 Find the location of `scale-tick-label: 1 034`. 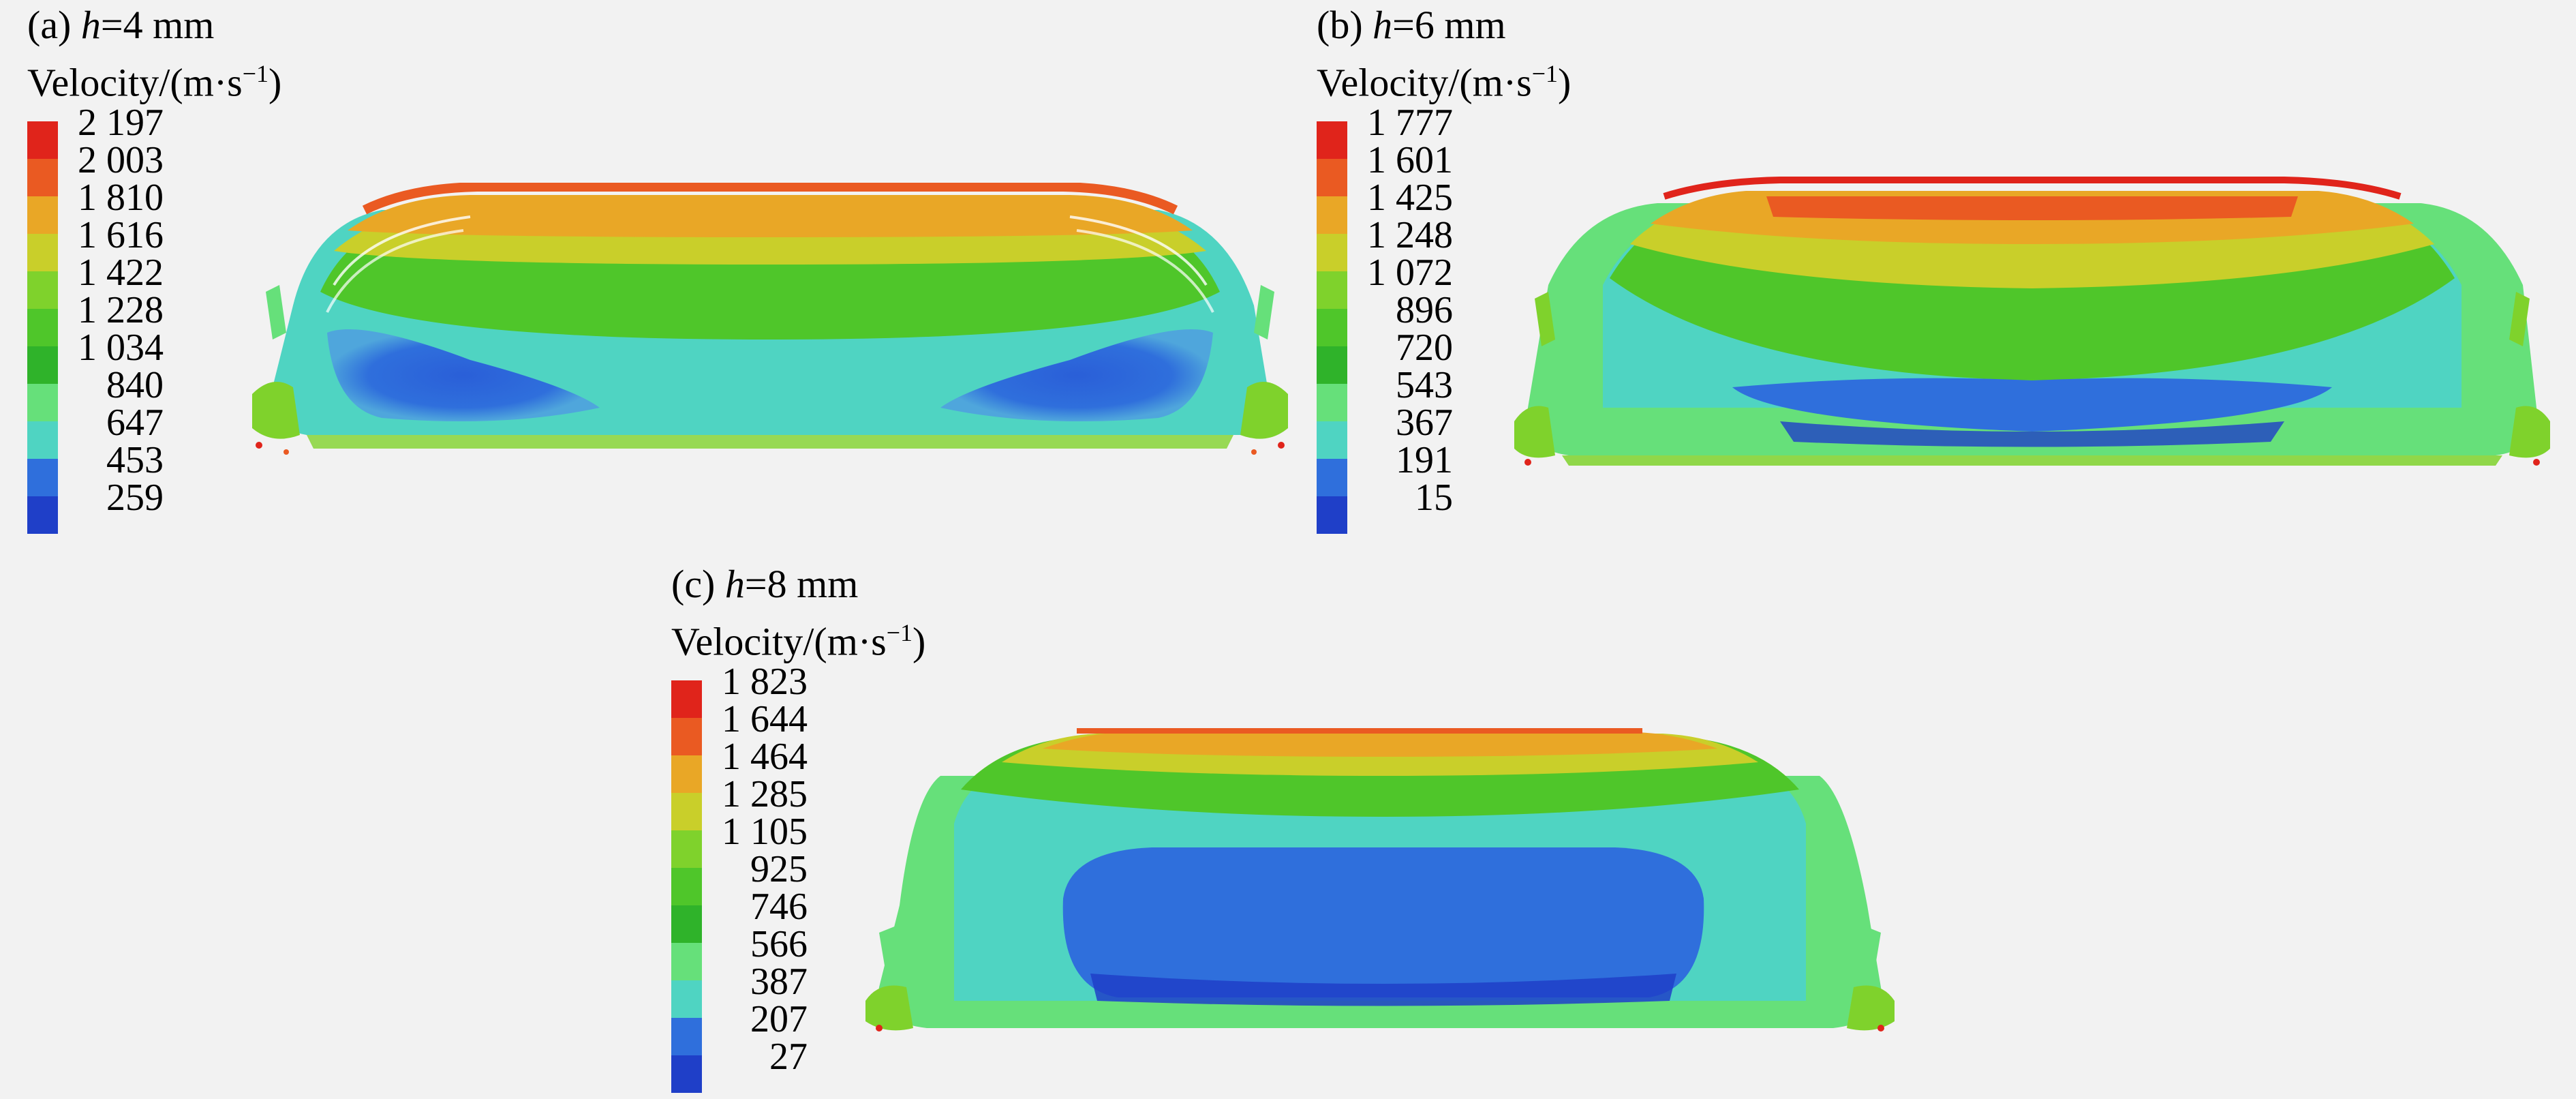

scale-tick-label: 1 034 is located at coordinates (121, 348).